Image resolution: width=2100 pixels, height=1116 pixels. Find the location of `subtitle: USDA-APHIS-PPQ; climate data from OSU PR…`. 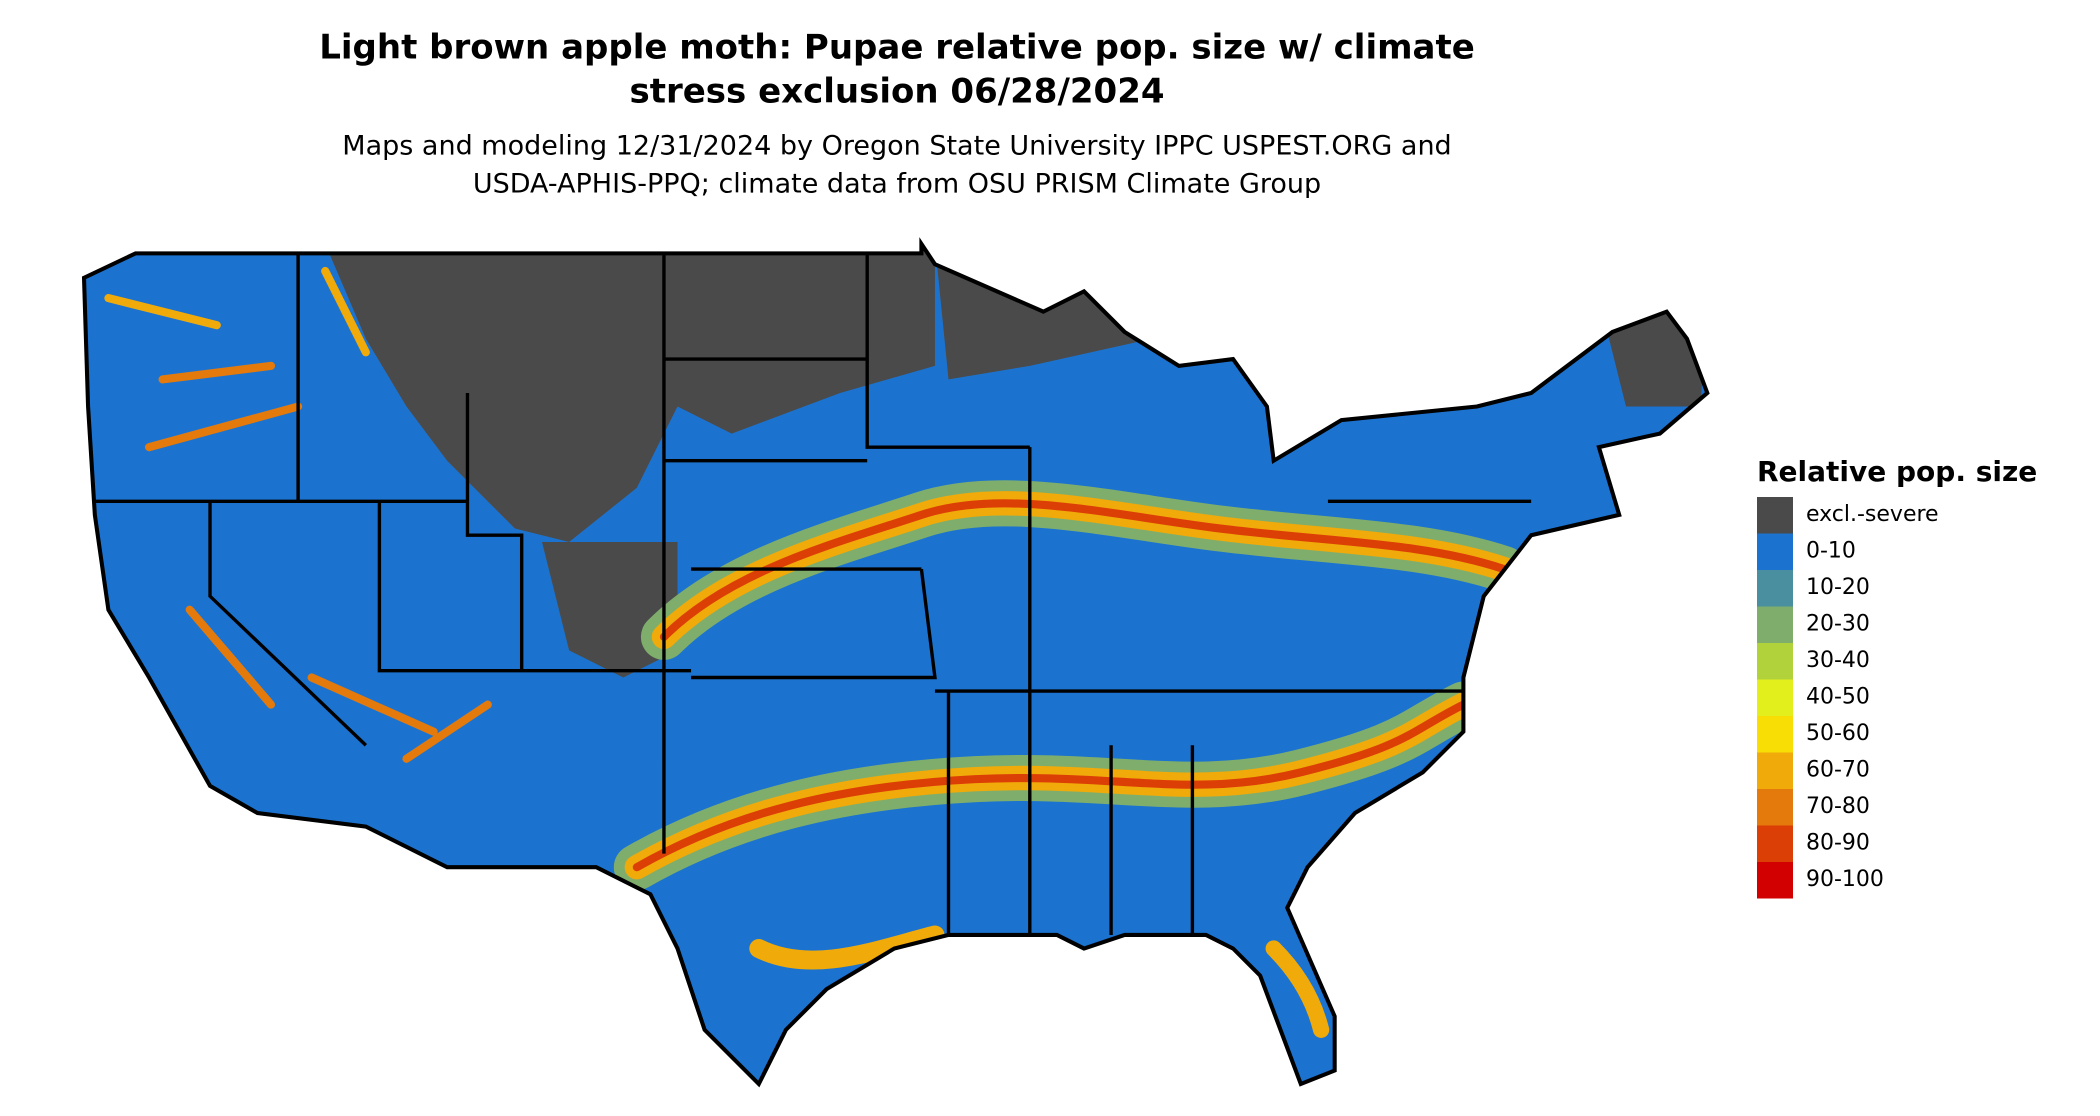

subtitle: USDA-APHIS-PPQ; climate data from OSU PR… is located at coordinates (897, 184).